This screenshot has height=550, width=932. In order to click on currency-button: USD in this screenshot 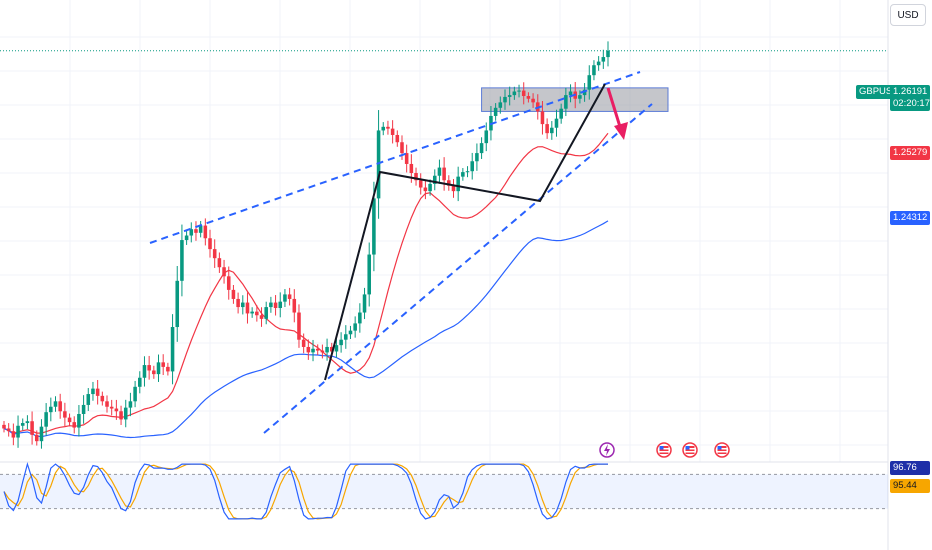, I will do `click(908, 15)`.